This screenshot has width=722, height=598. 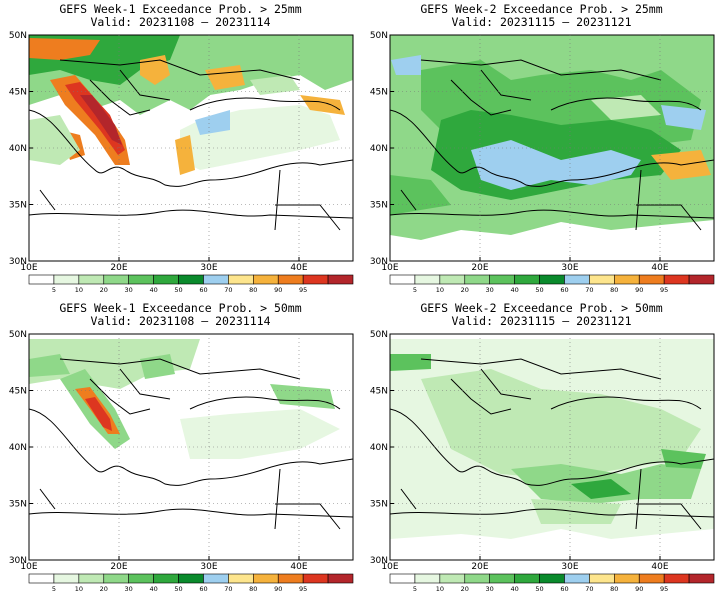 What do you see at coordinates (191, 105) in the screenshot?
I see `probability-shading` at bounding box center [191, 105].